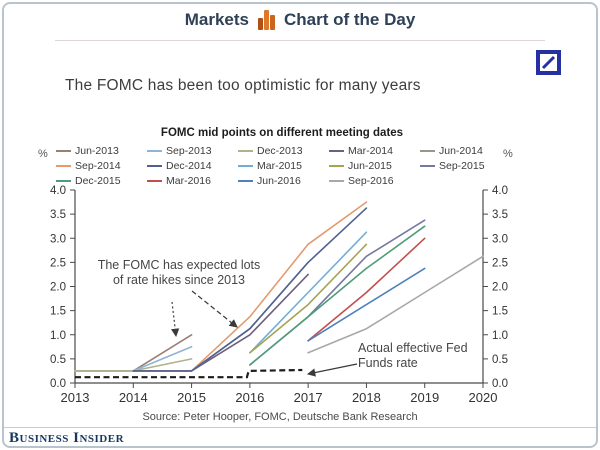  I want to click on series-line-mar-2015, so click(308, 292).